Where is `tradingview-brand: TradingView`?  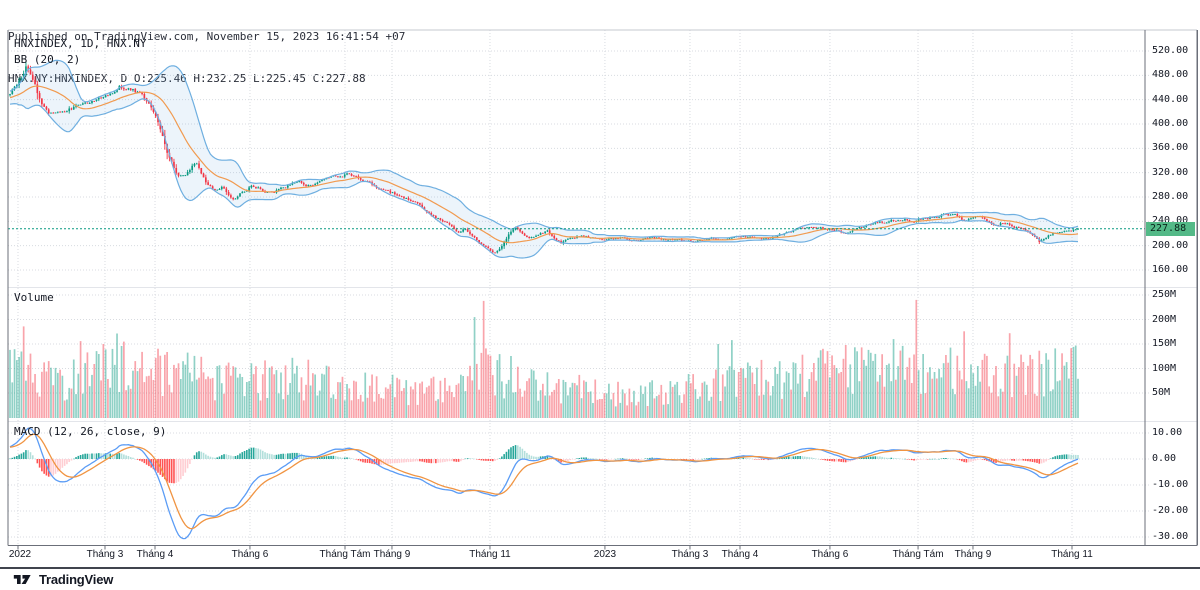 tradingview-brand: TradingView is located at coordinates (76, 579).